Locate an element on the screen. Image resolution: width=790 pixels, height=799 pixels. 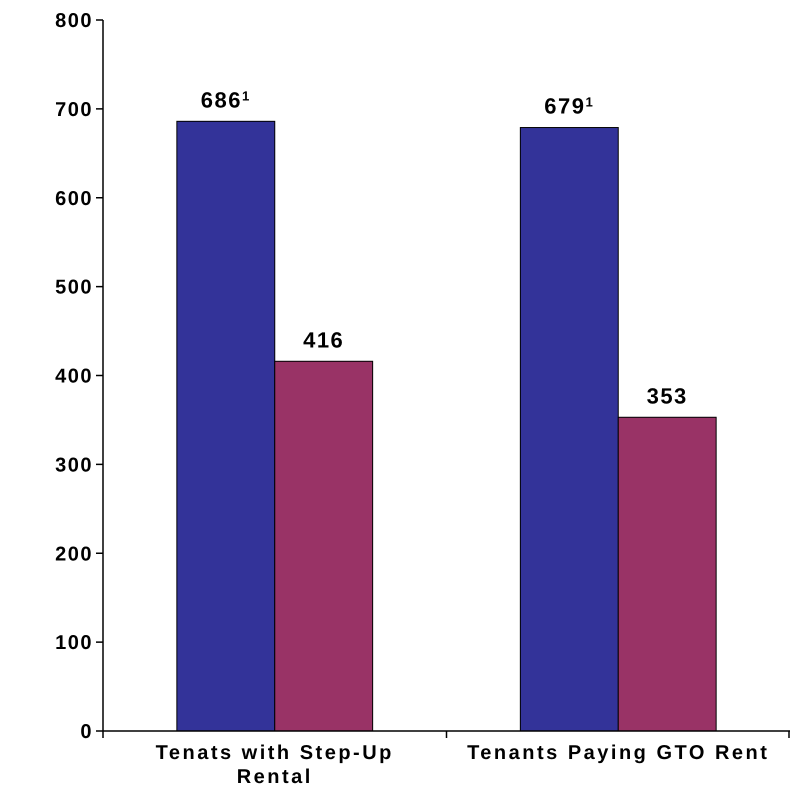
y-tick-label: 400 is located at coordinates (74, 377).